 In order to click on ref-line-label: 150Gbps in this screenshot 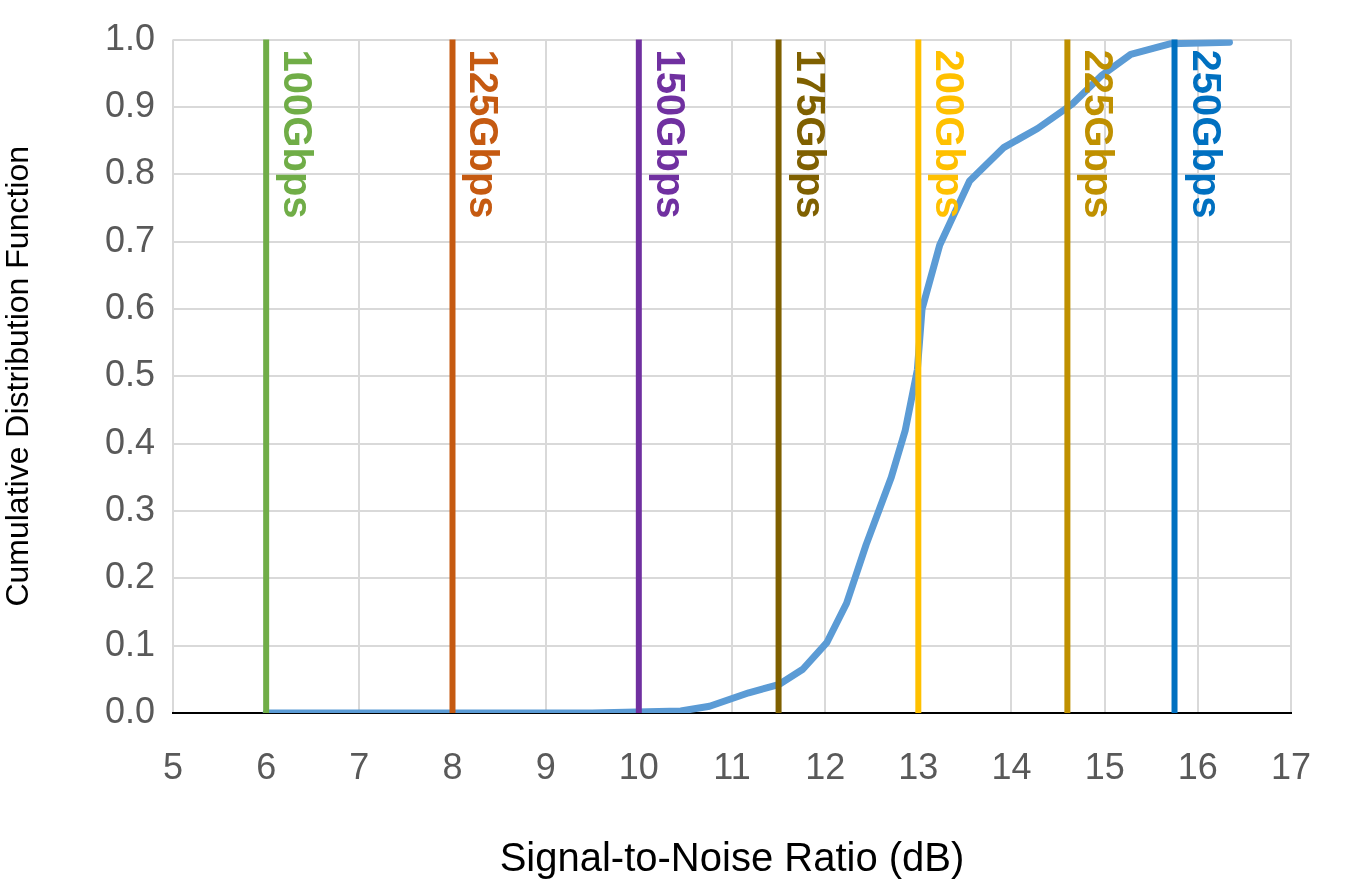, I will do `click(670, 134)`.